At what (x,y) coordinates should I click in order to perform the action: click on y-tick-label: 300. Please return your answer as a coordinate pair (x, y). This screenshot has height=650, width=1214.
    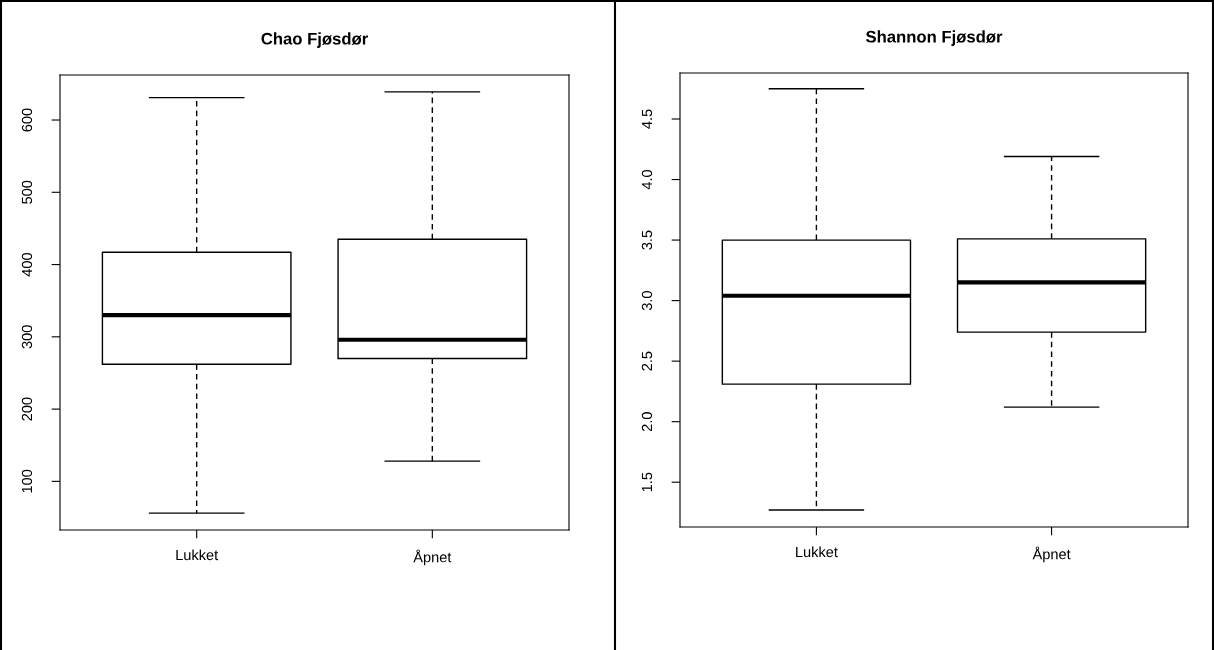
    Looking at the image, I should click on (27, 337).